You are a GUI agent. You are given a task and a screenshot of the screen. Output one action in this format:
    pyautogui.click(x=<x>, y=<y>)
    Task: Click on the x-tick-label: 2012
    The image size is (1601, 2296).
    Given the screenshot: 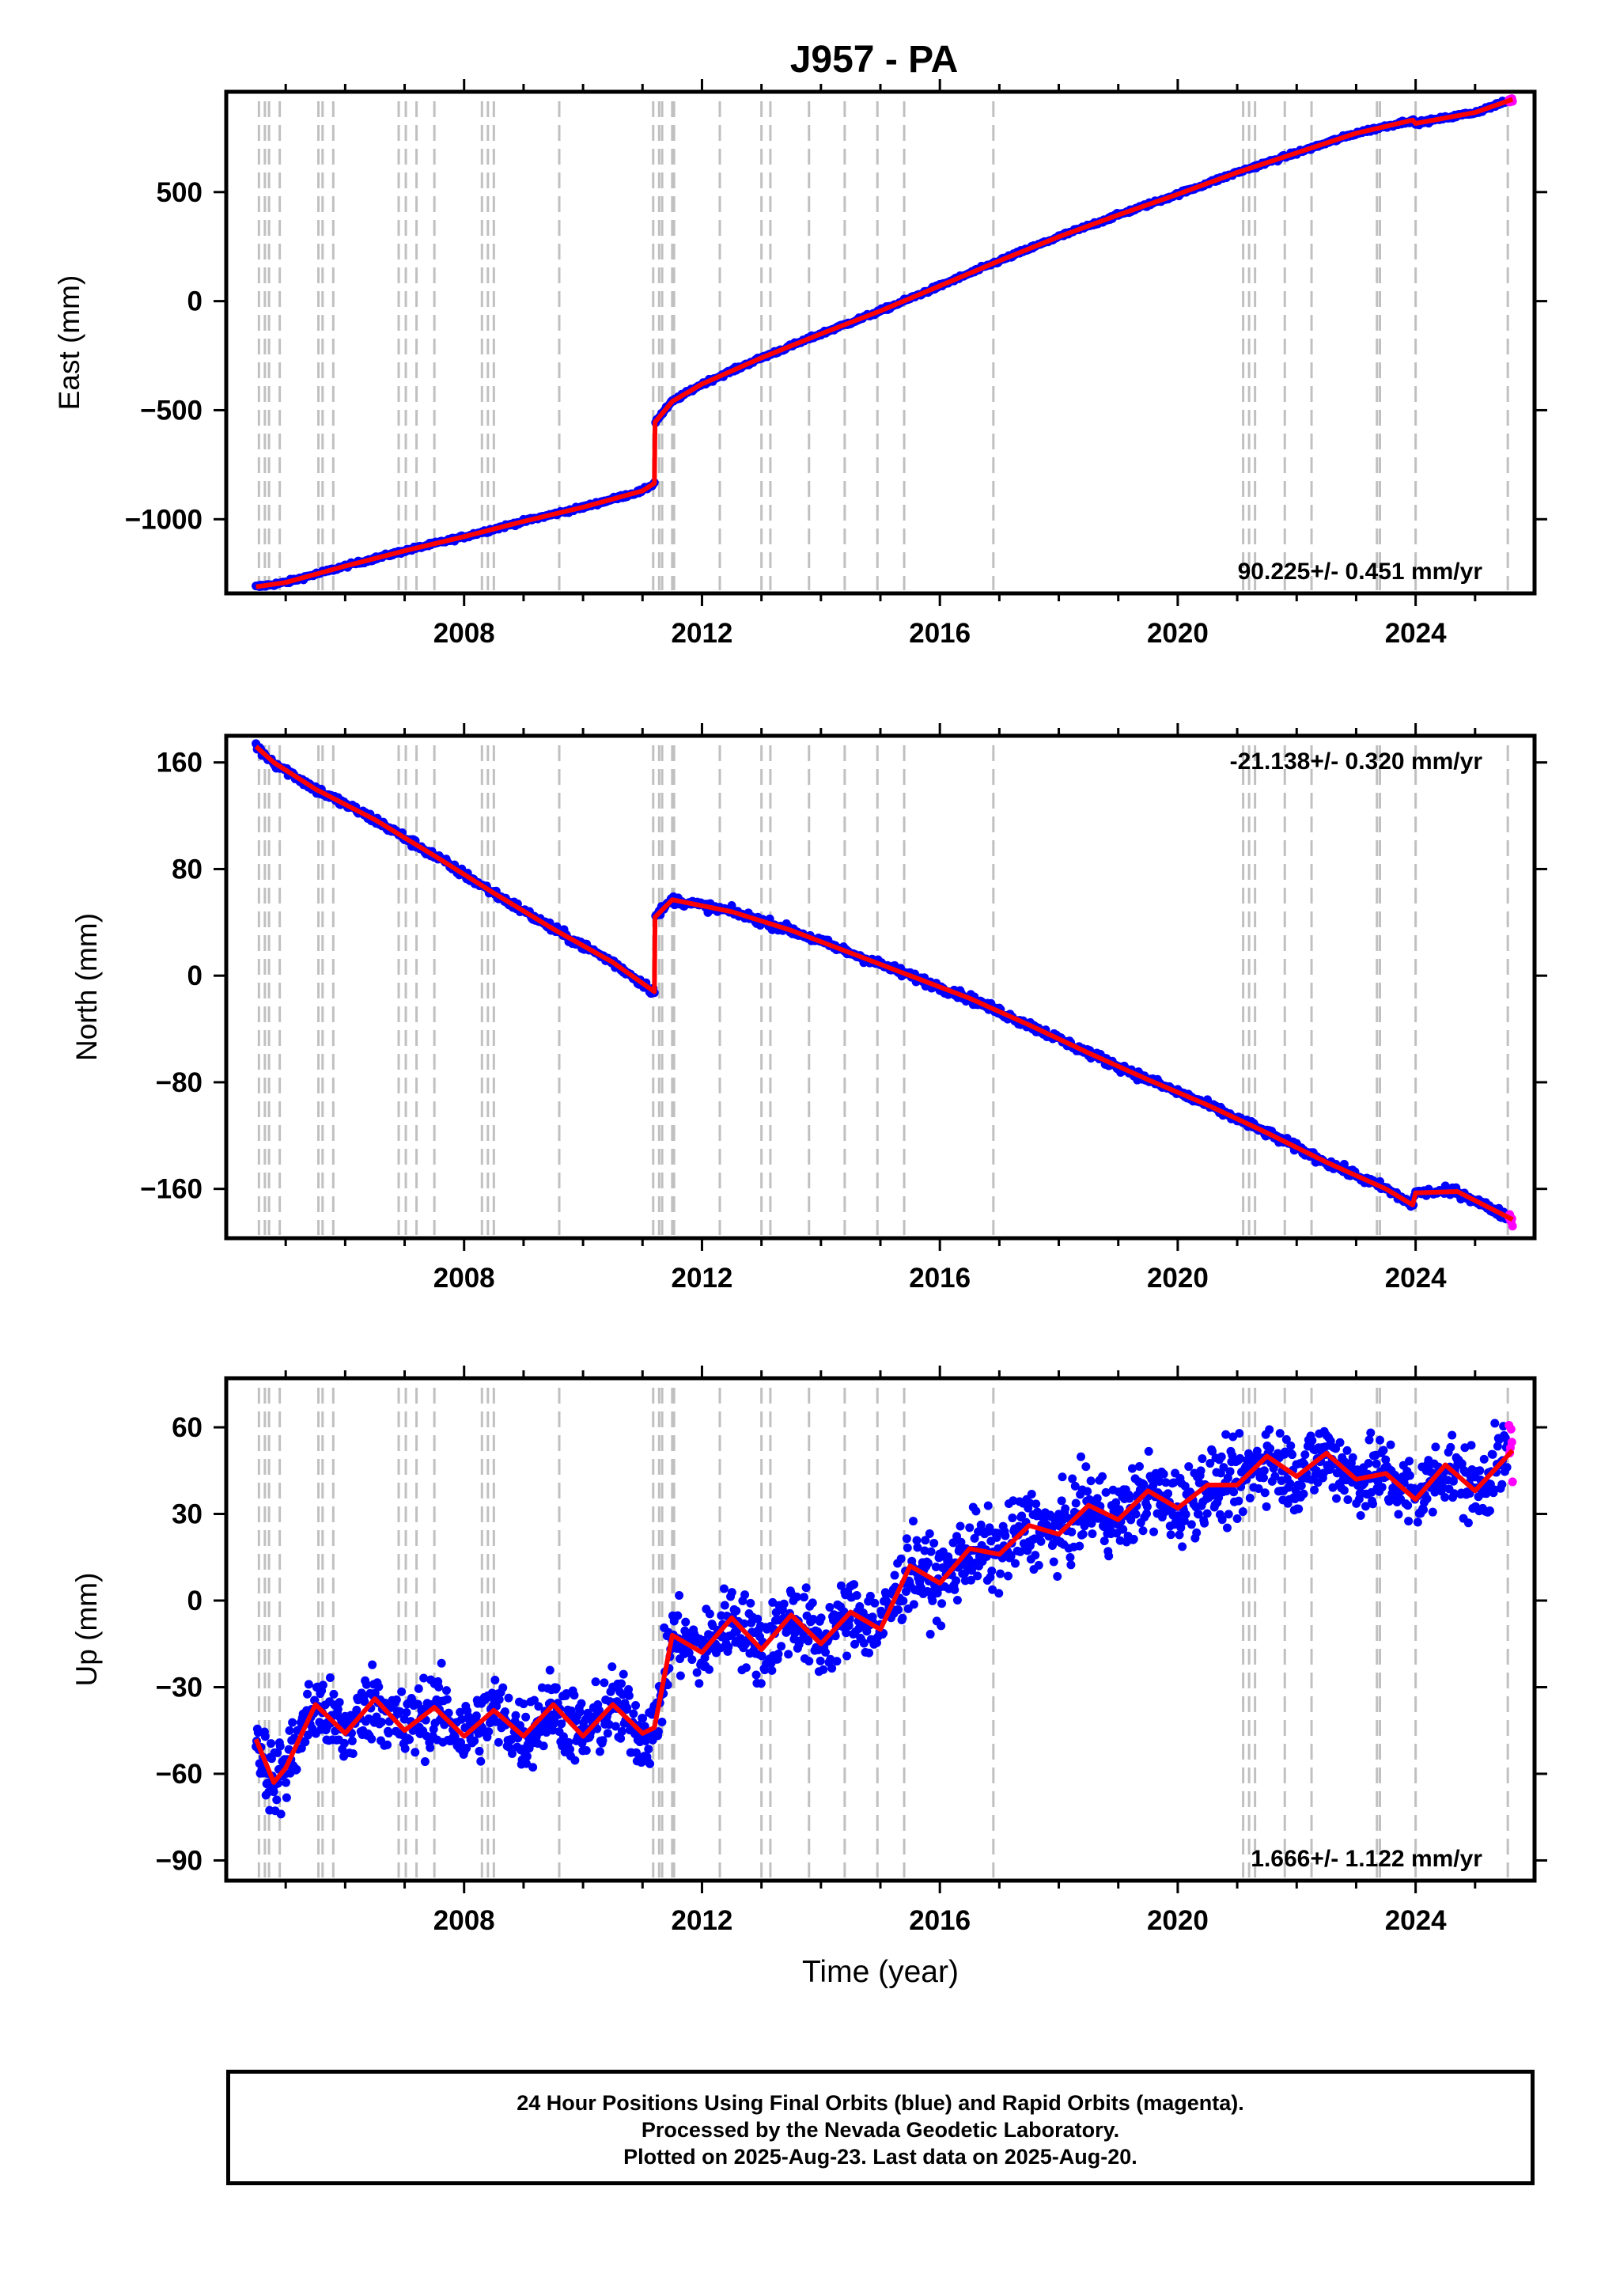 What is the action you would take?
    pyautogui.click(x=702, y=1279)
    